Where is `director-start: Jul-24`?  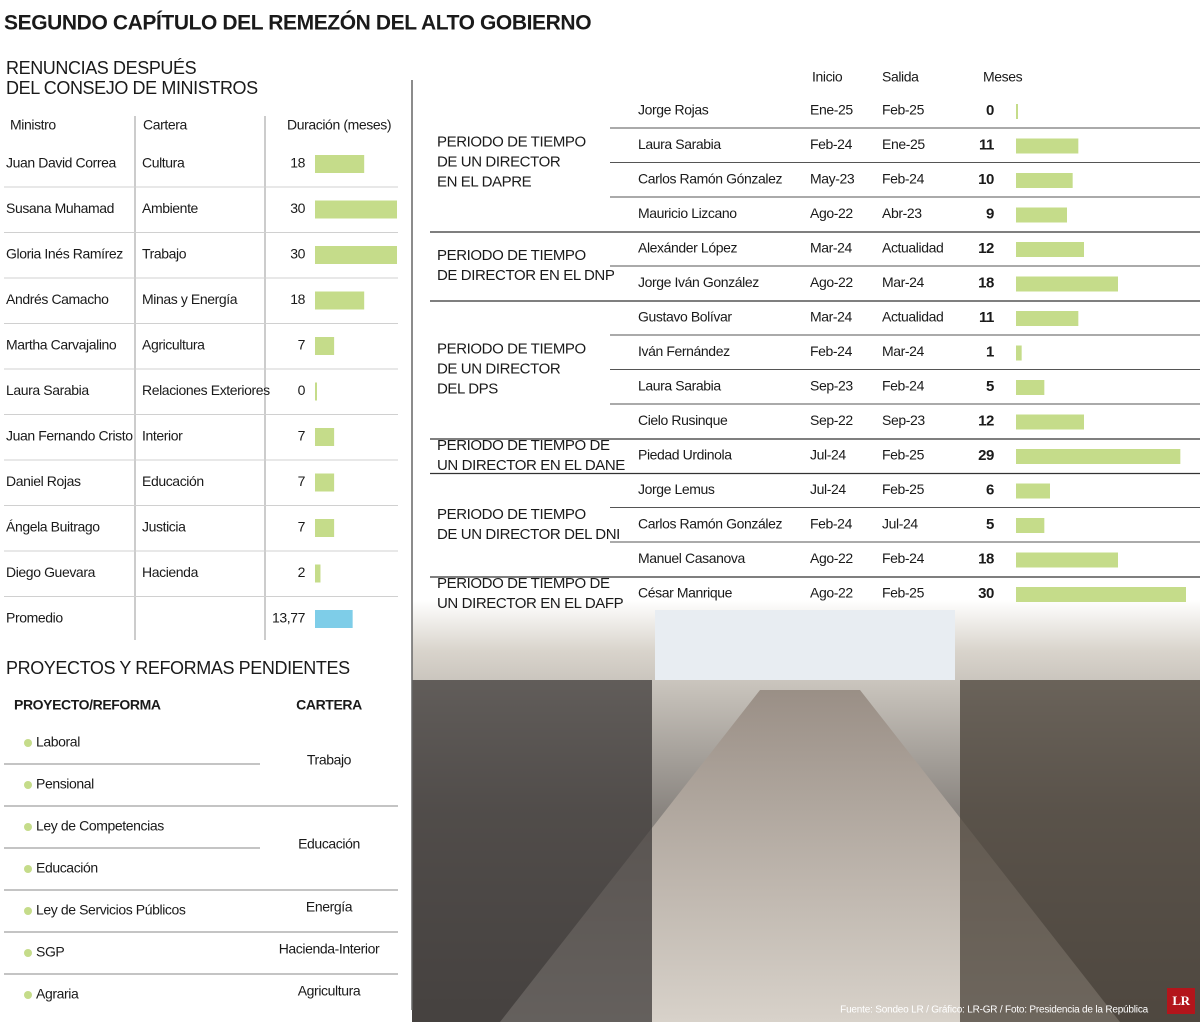 director-start: Jul-24 is located at coordinates (828, 489).